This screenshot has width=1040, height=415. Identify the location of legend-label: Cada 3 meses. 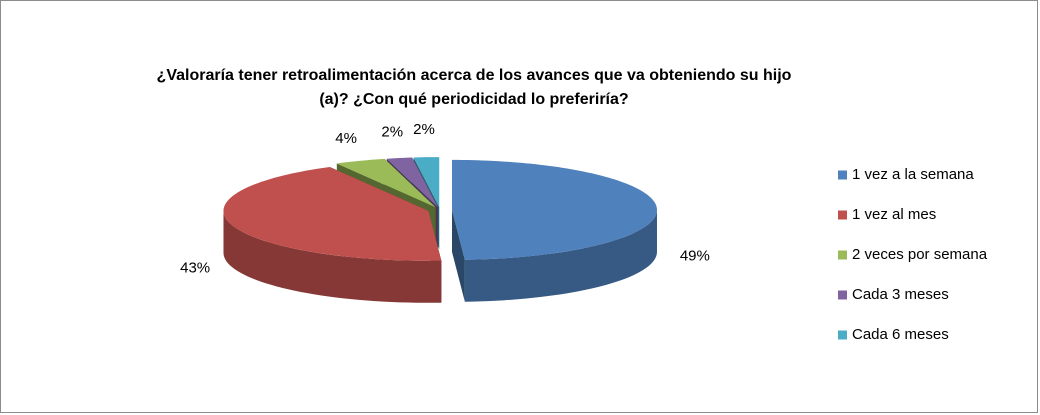
(900, 294).